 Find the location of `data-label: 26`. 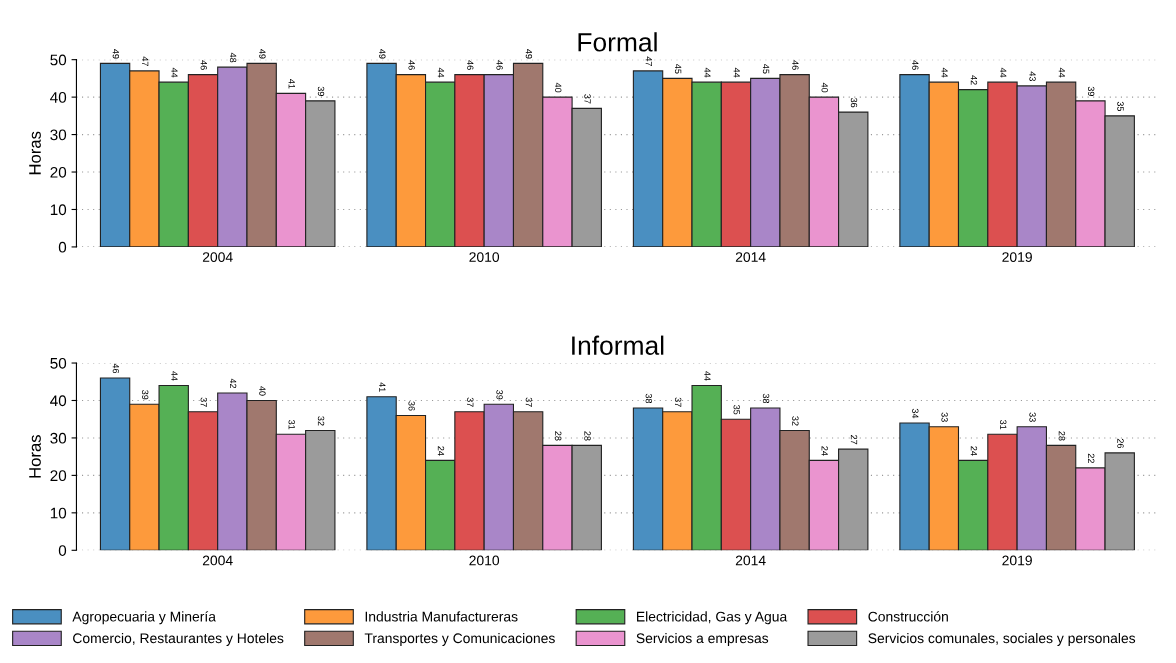

data-label: 26 is located at coordinates (1120, 443).